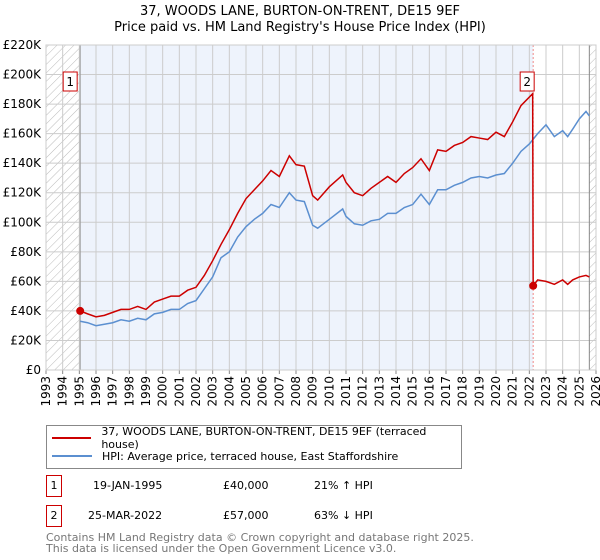 Image resolution: width=600 pixels, height=560 pixels. Describe the element at coordinates (54, 516) in the screenshot. I see `transaction-marker: 2` at that location.